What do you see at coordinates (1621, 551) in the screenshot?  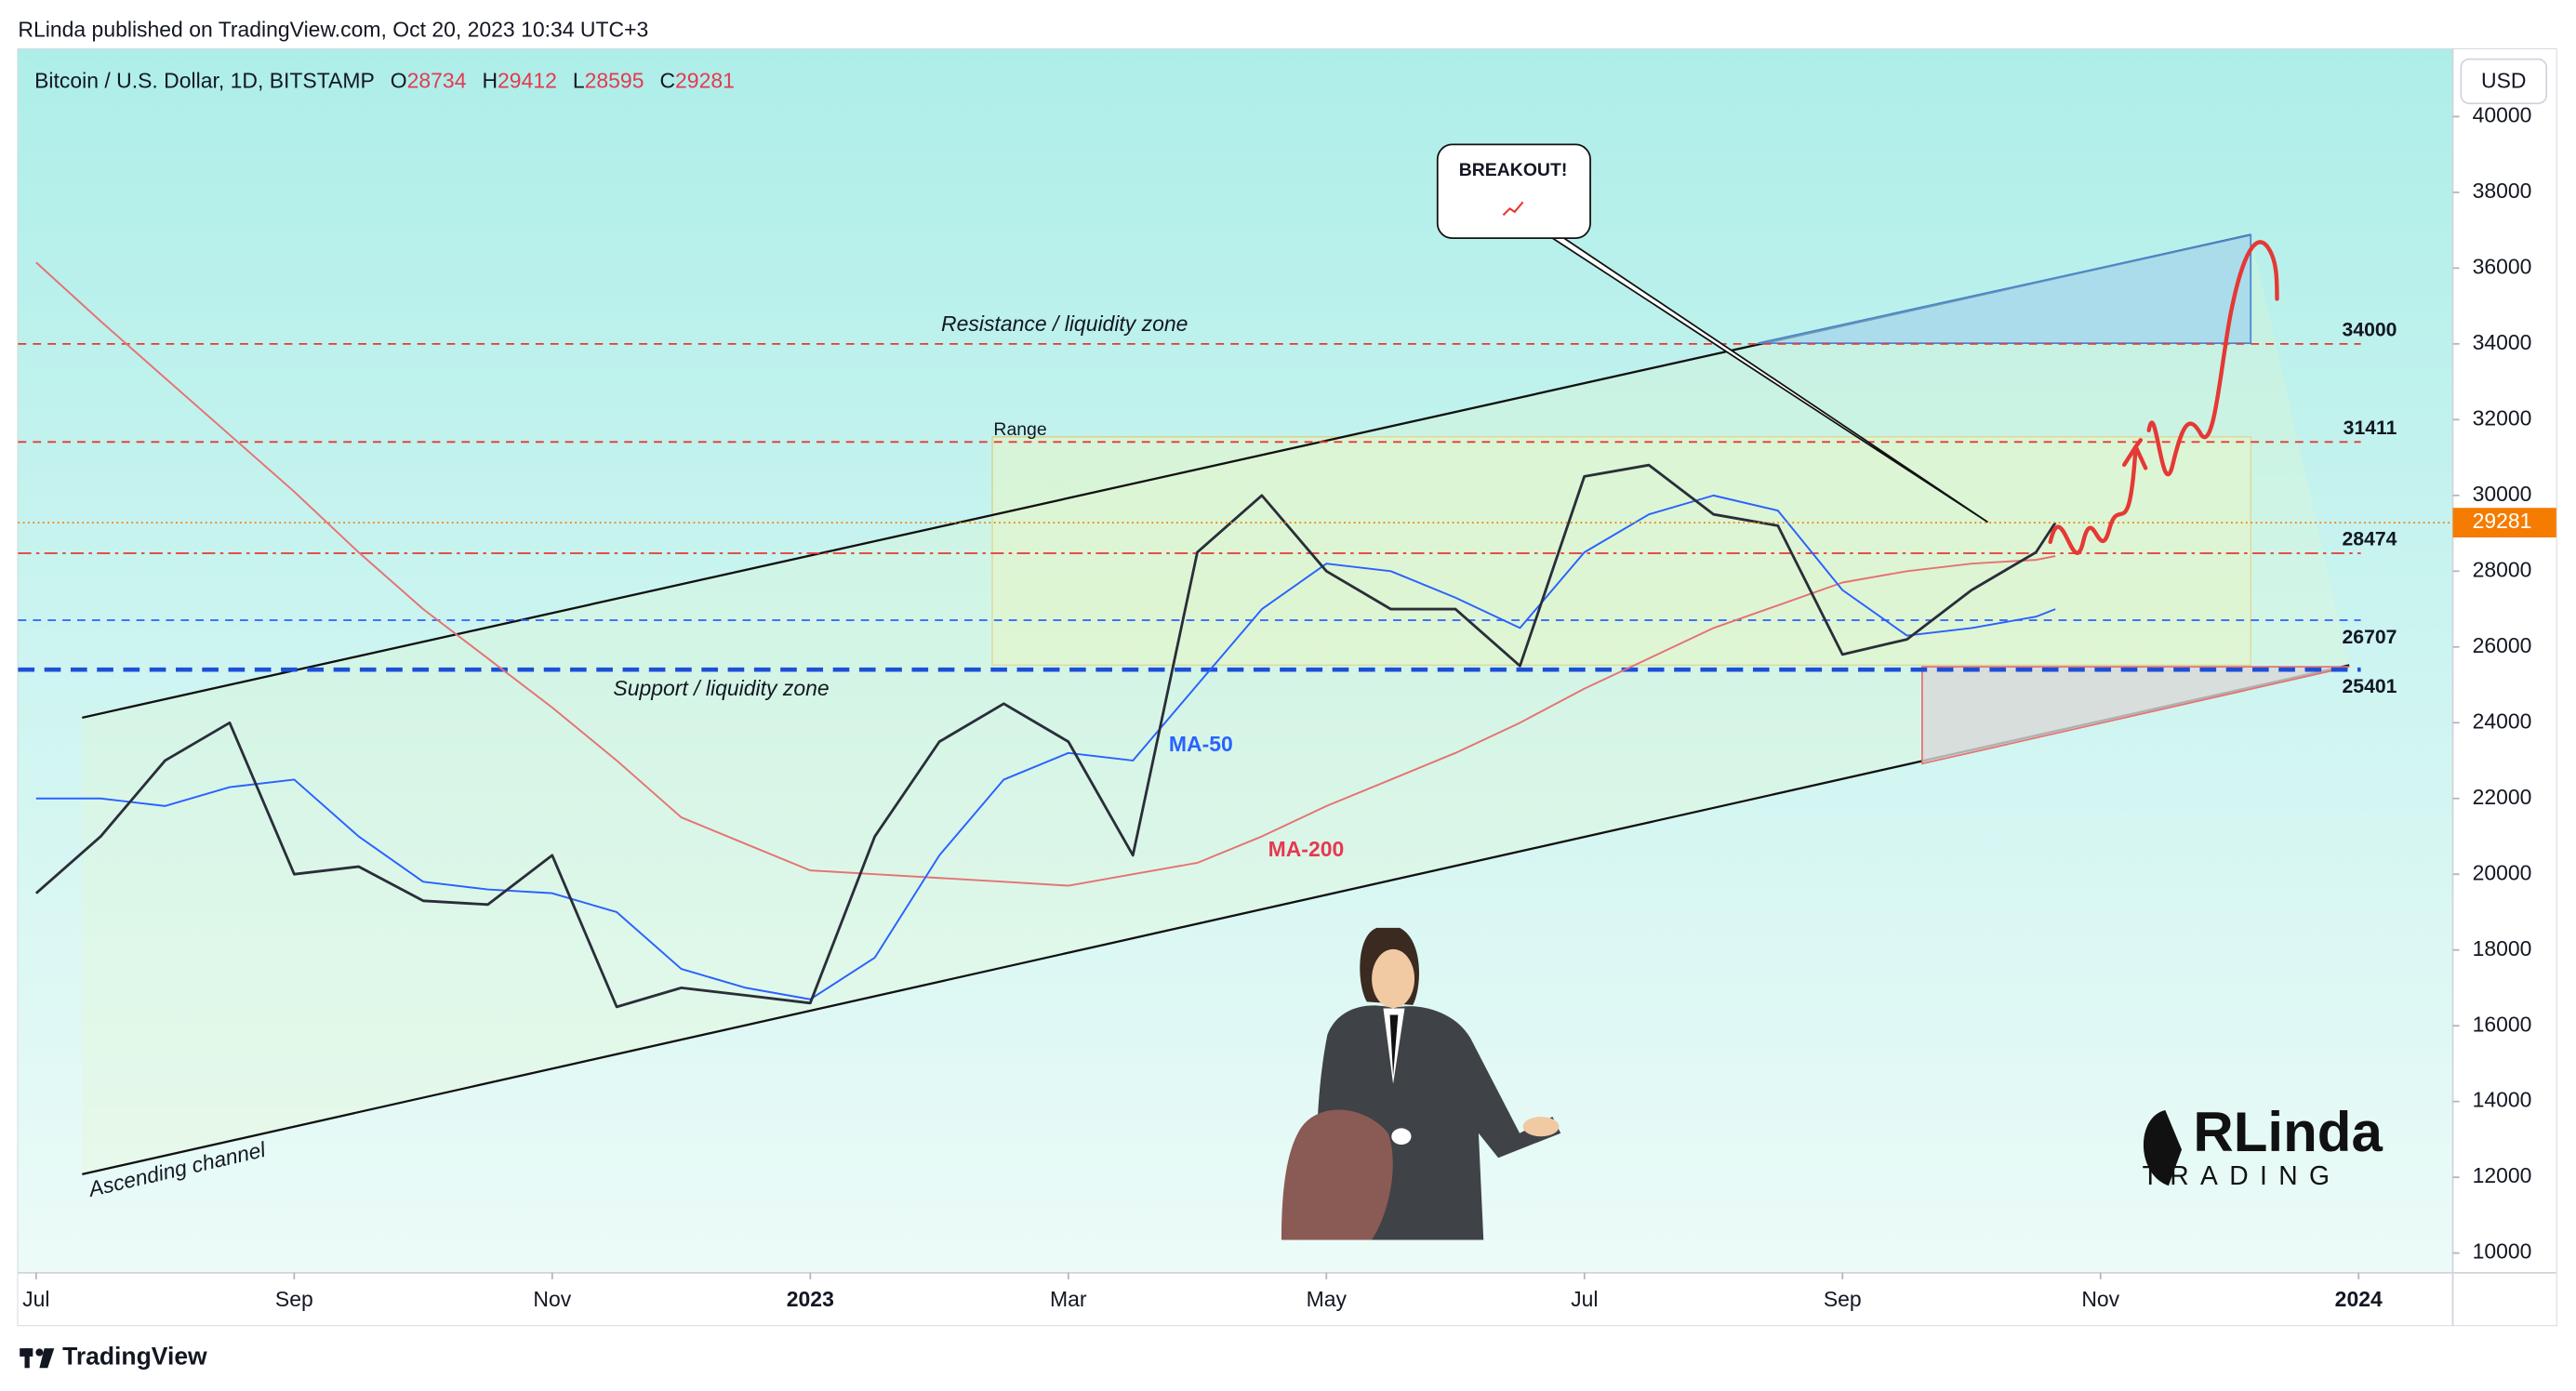 I see `range-box` at bounding box center [1621, 551].